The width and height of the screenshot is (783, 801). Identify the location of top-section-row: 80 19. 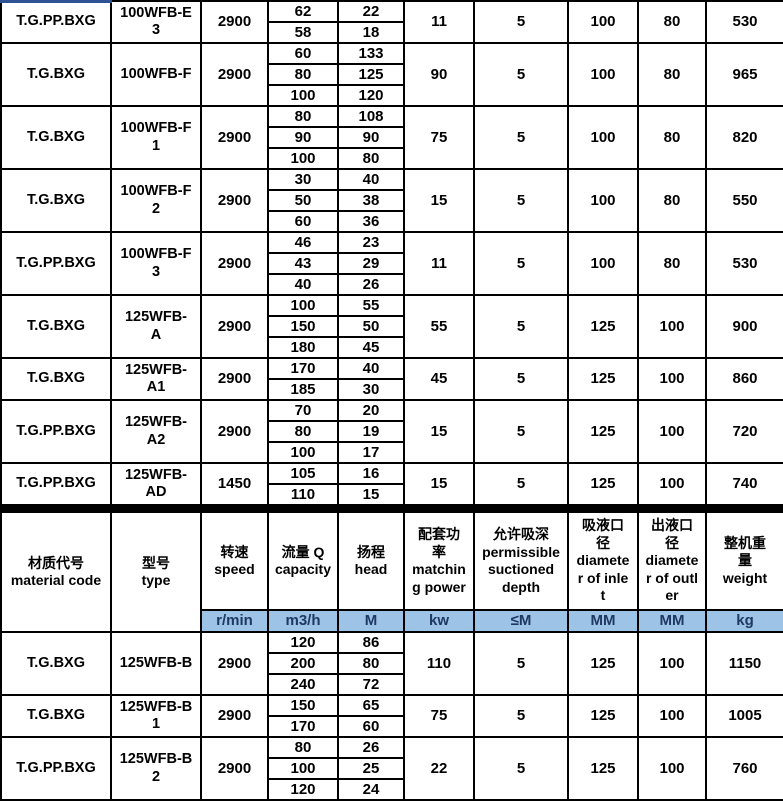
(392, 431).